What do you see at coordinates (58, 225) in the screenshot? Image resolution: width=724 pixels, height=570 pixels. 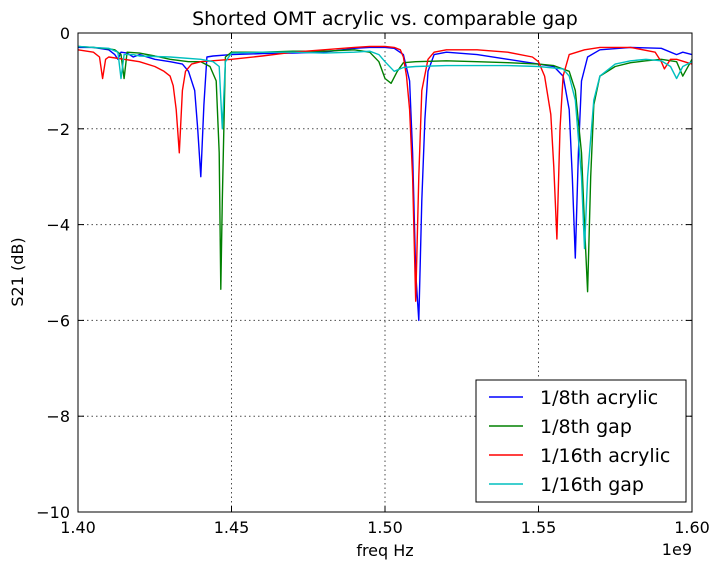 I see `y-tick-label: −4` at bounding box center [58, 225].